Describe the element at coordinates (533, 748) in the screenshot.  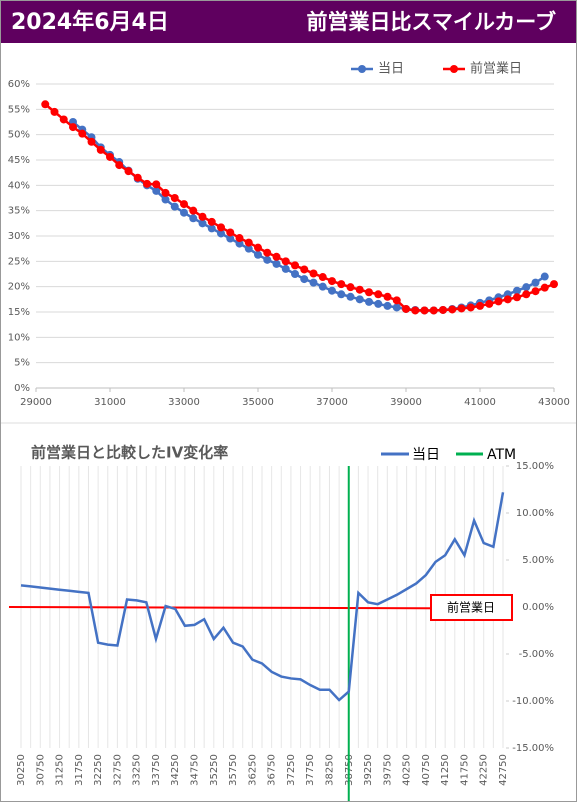
I see `y2-tick-label: -15.00%` at that location.